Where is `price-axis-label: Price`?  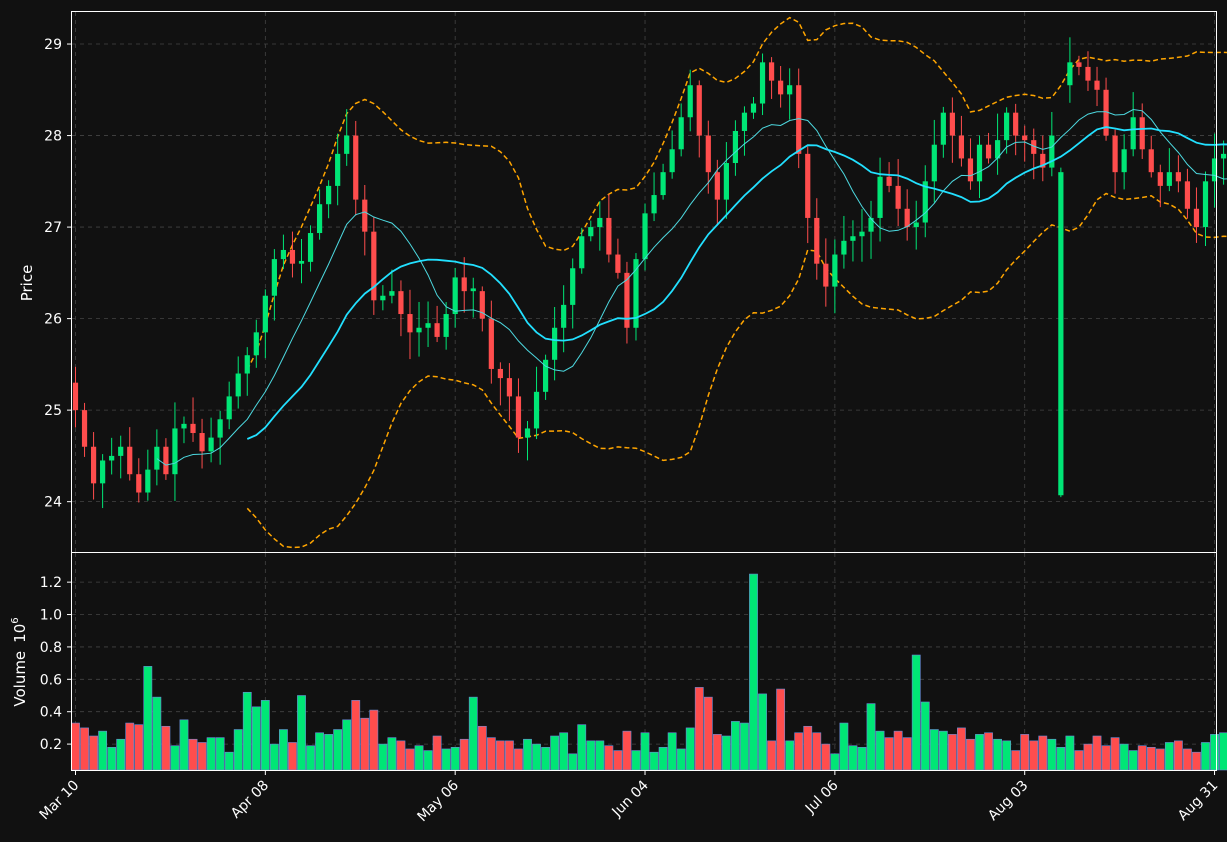 price-axis-label: Price is located at coordinates (27, 283).